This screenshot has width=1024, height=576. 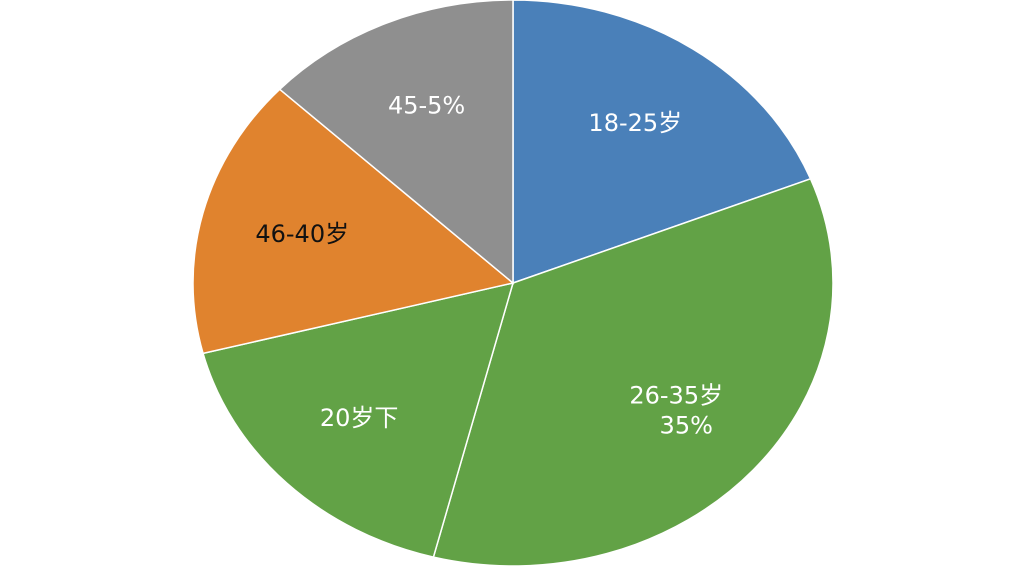 I want to click on slice-label: 20岁下, so click(x=359, y=418).